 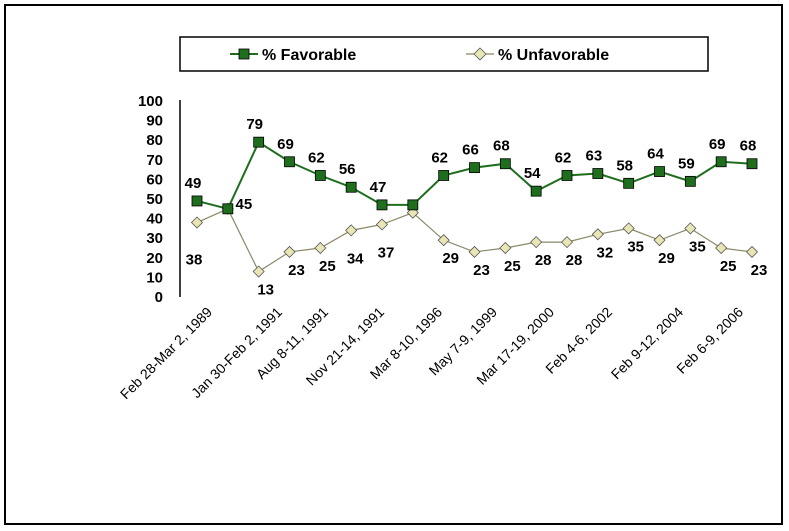 I want to click on unfavorable-data-label: 38, so click(x=194, y=260).